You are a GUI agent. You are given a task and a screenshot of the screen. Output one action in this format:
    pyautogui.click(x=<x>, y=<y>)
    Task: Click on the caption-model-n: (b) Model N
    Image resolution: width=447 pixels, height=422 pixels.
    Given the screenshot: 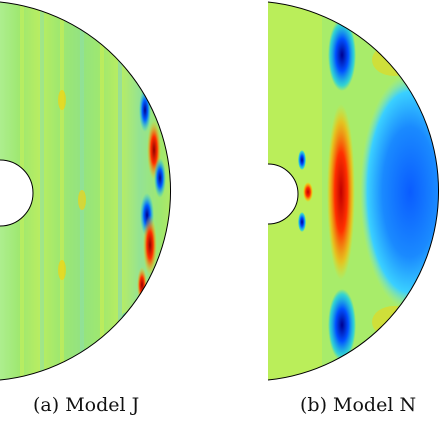 What is the action you would take?
    pyautogui.click(x=358, y=405)
    